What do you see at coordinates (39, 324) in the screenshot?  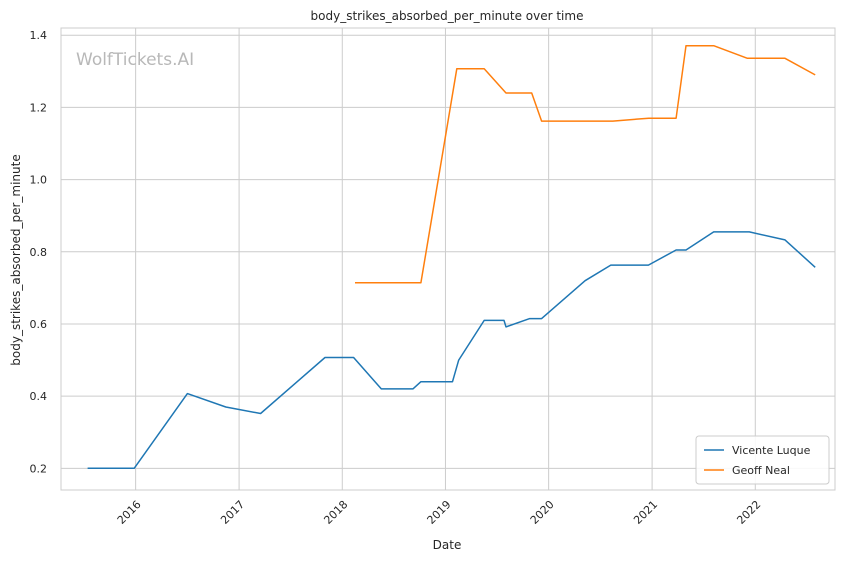 I see `y-tick-label: 0.6` at bounding box center [39, 324].